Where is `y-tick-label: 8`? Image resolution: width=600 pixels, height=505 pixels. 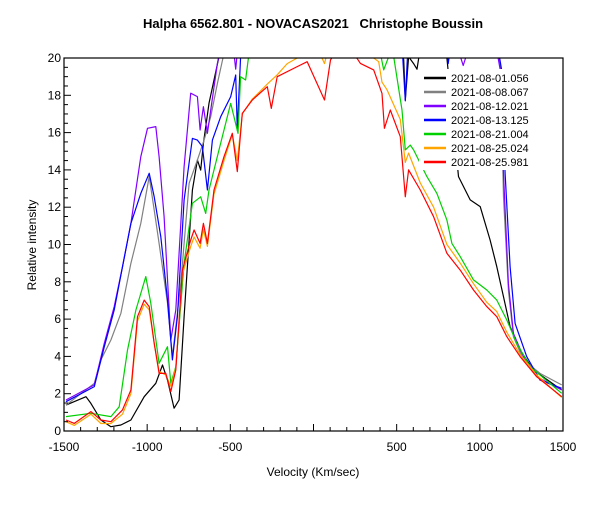 y-tick-label: 8 is located at coordinates (57, 282).